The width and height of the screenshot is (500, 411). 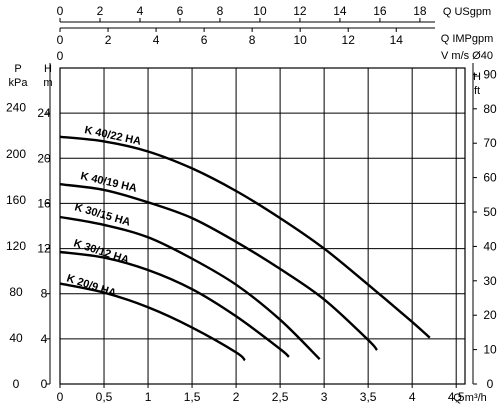 I want to click on axis-label-q-impgpm: Q IMPgpm, so click(x=467, y=39).